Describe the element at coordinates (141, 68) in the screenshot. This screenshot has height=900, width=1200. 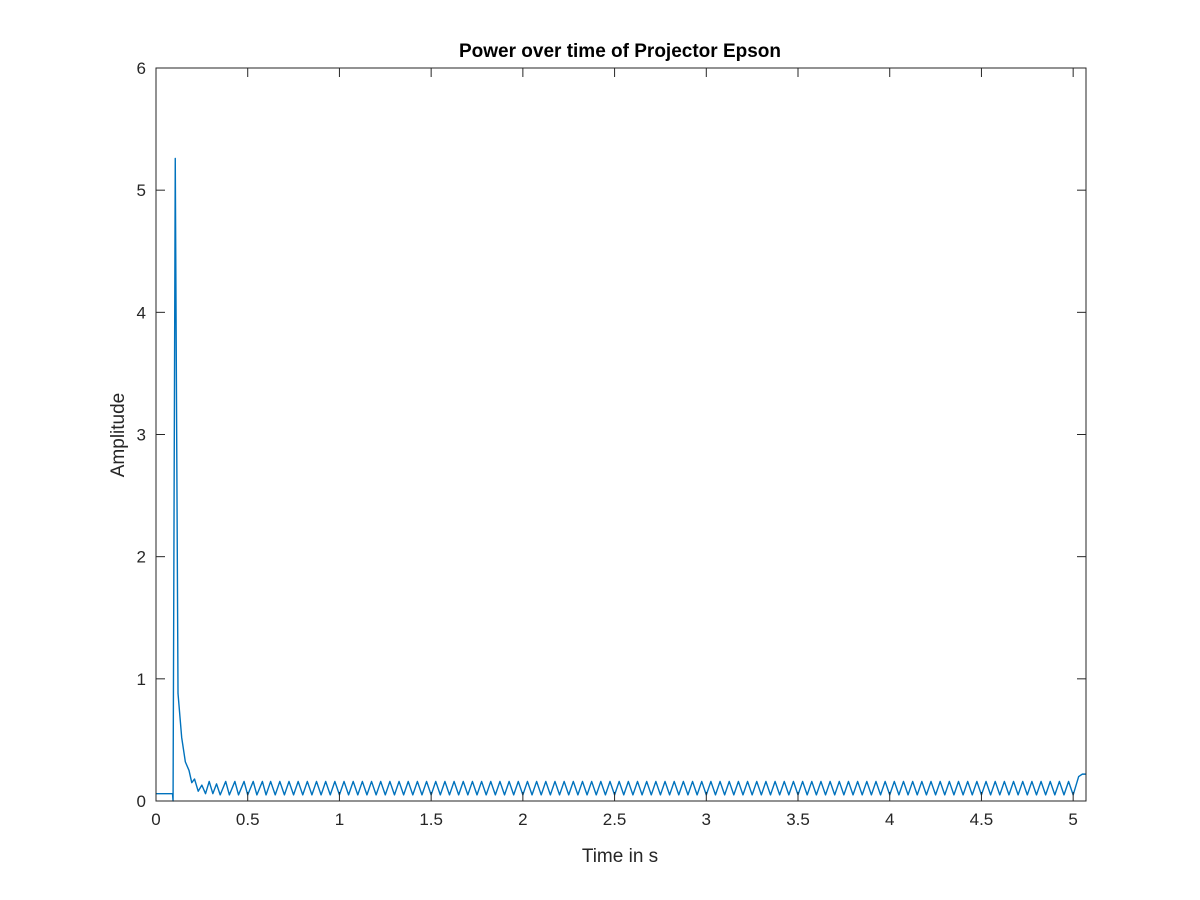
I see `y-tick-label: 6` at that location.